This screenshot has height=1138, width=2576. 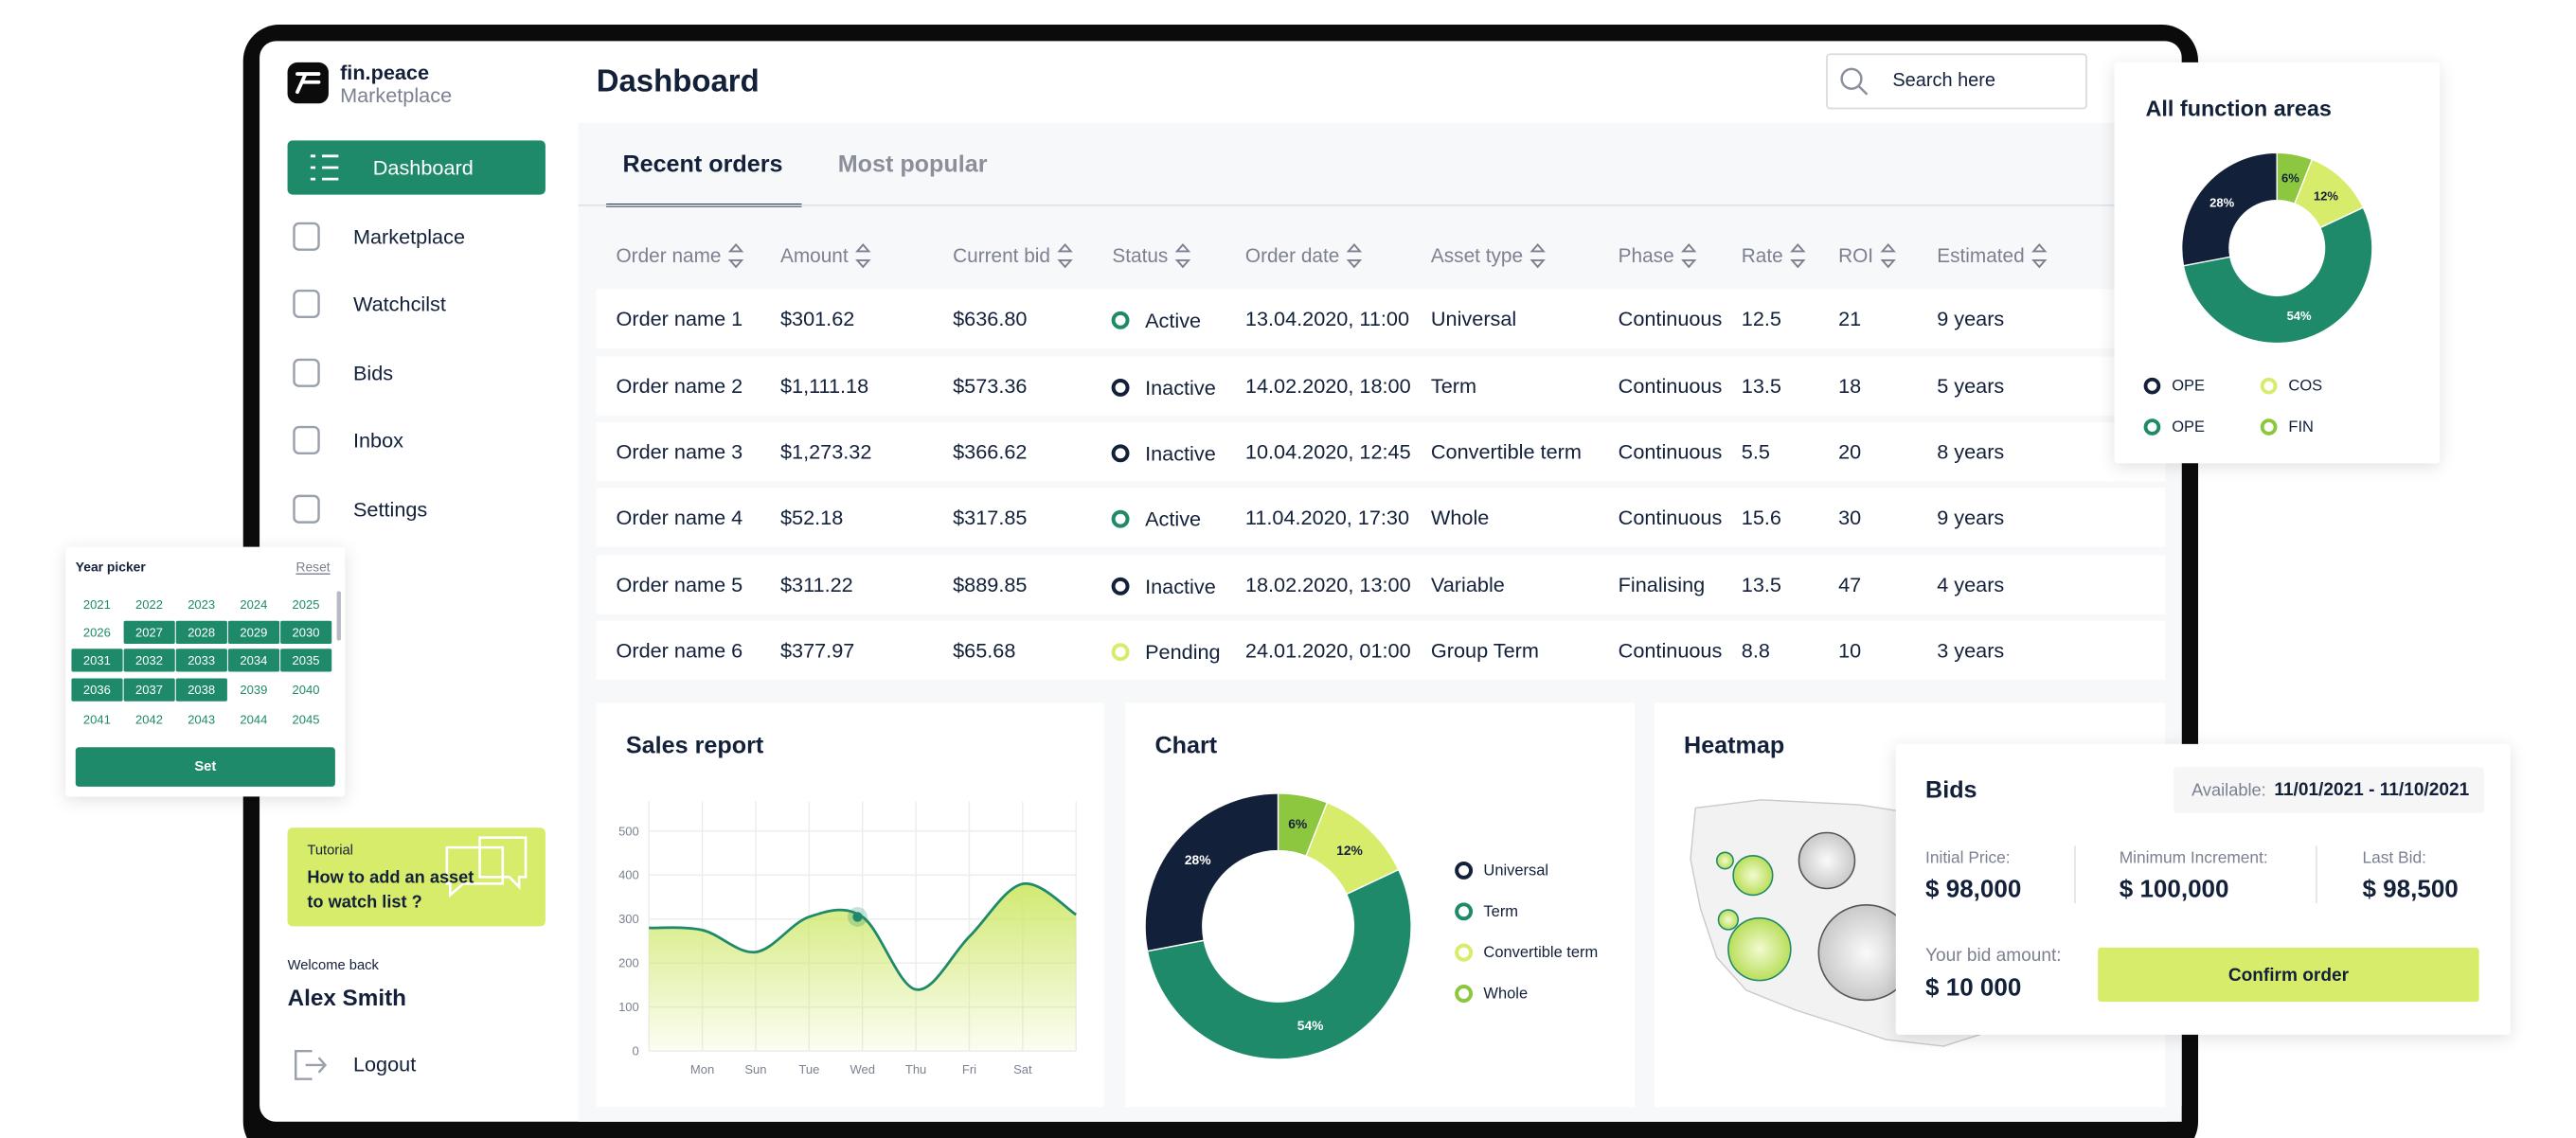 What do you see at coordinates (2277, 275) in the screenshot?
I see `donut-segment` at bounding box center [2277, 275].